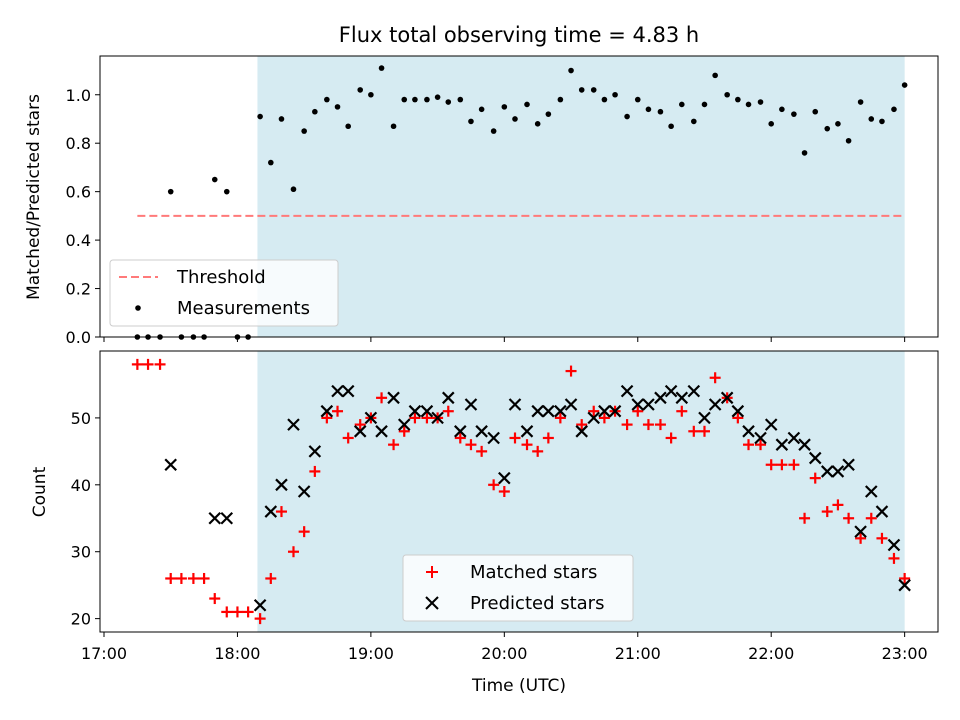 This screenshot has width=960, height=720. I want to click on ratio-ytick-label: 0.8, so click(78, 143).